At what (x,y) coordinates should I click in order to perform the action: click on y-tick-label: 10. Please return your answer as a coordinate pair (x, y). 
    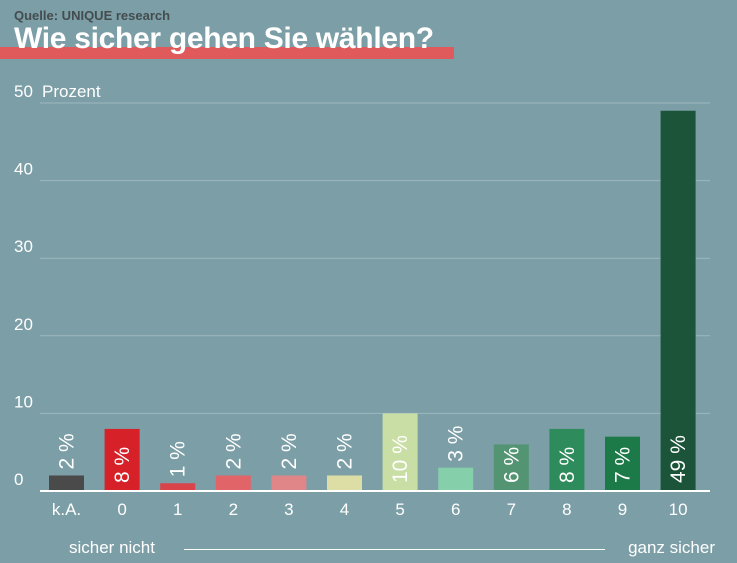
    Looking at the image, I should click on (23, 401).